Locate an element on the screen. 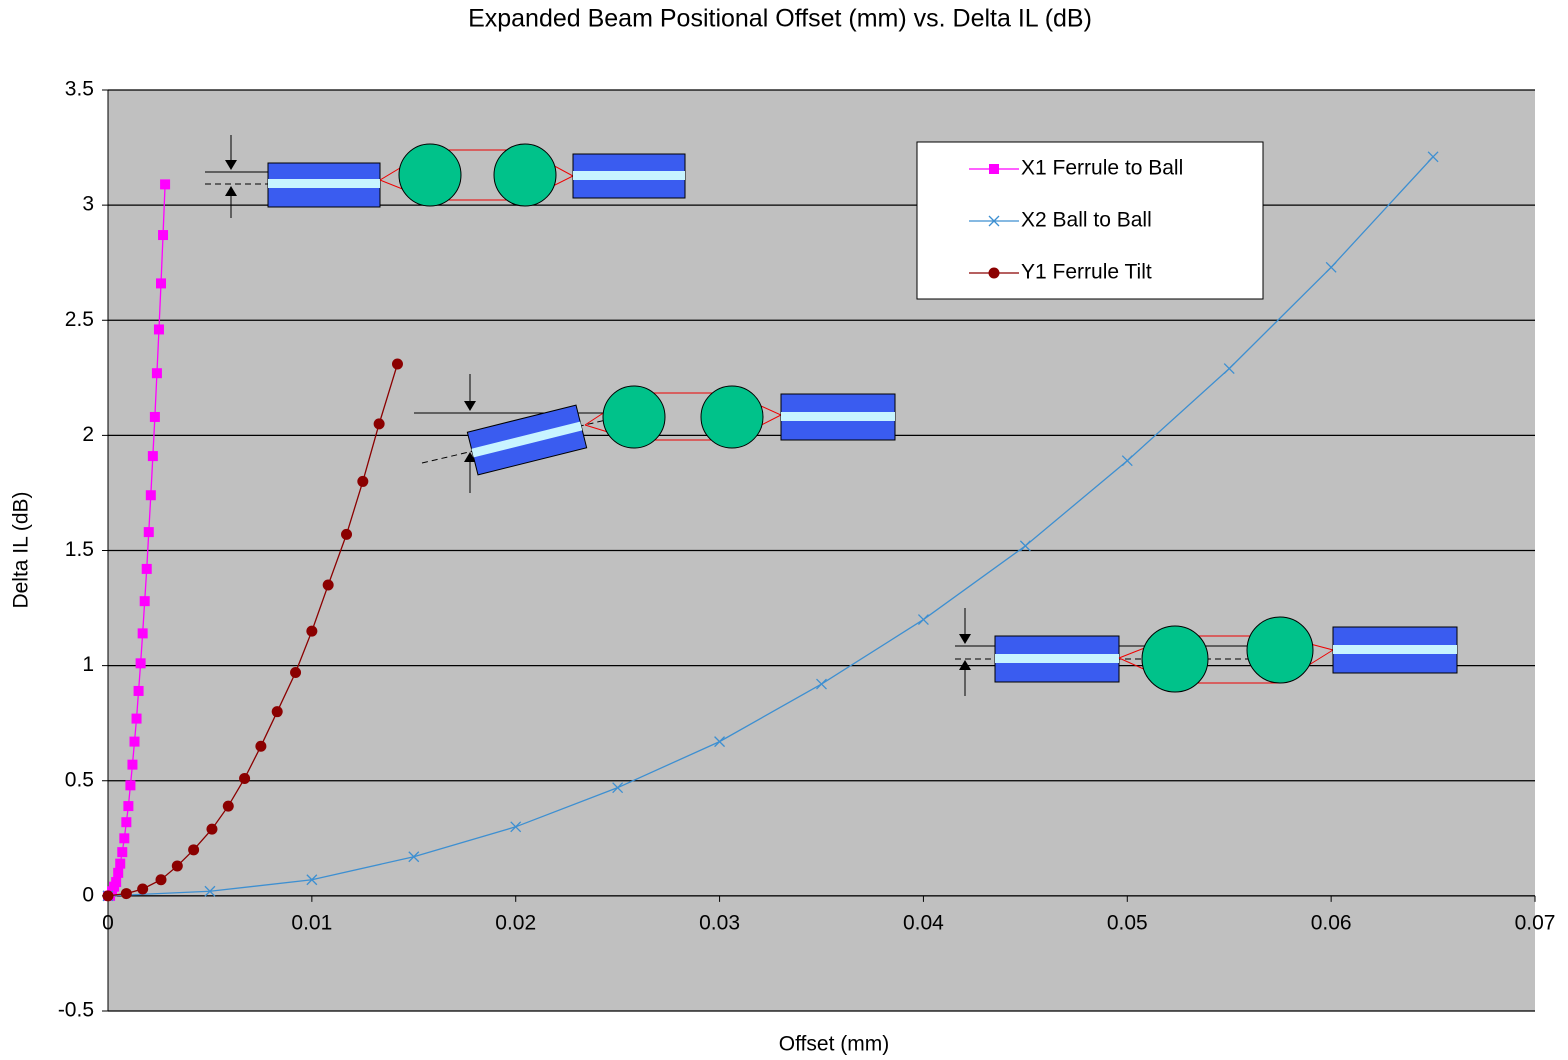 The width and height of the screenshot is (1568, 1060). x-tick-label: 0.07 is located at coordinates (1535, 922).